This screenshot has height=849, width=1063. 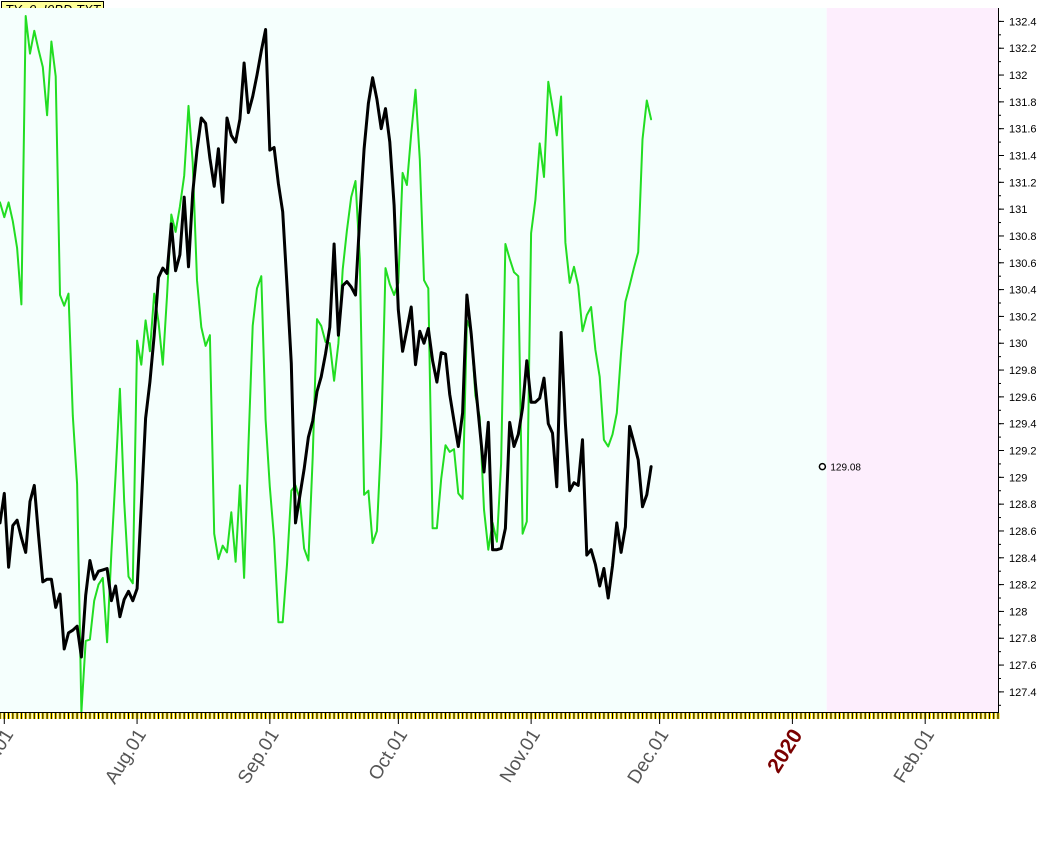 What do you see at coordinates (9, 753) in the screenshot?
I see `x-month-label: Jul.01` at bounding box center [9, 753].